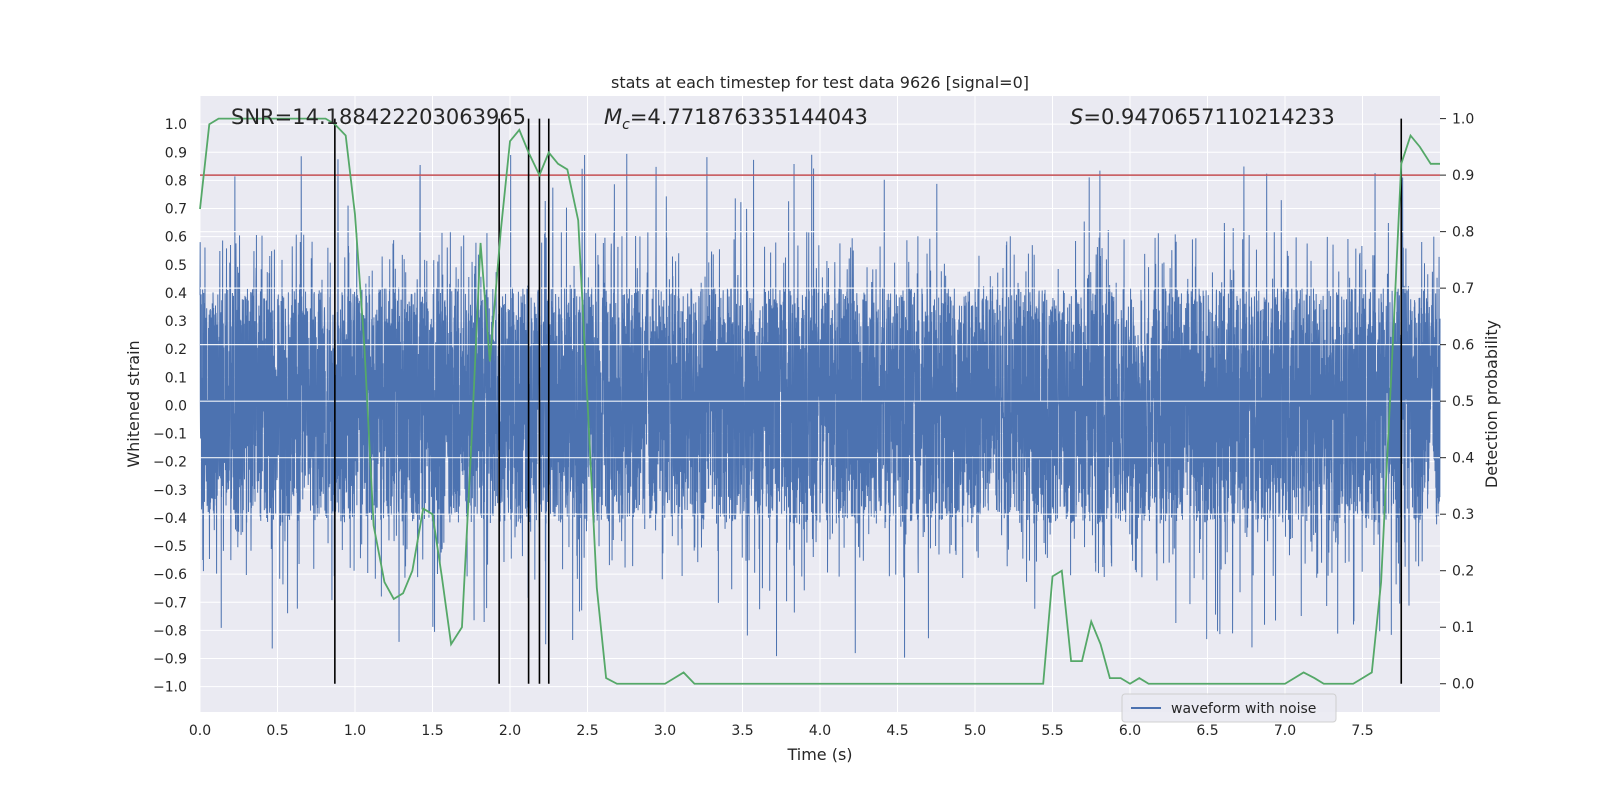 This screenshot has height=800, width=1600. Describe the element at coordinates (613, 117) in the screenshot. I see `chirp-mass-symbol: M` at that location.